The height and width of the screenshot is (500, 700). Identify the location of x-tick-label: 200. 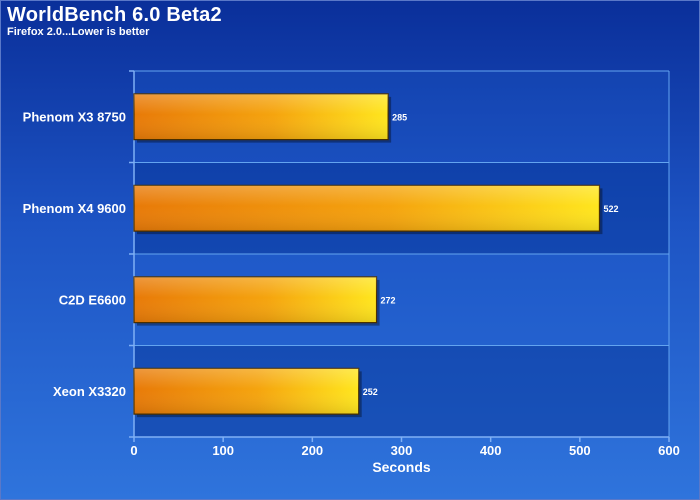
(312, 450).